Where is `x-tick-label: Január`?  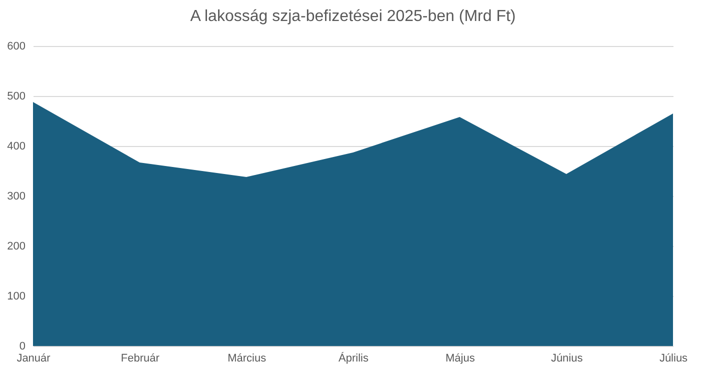
x-tick-label: Január is located at coordinates (33, 358).